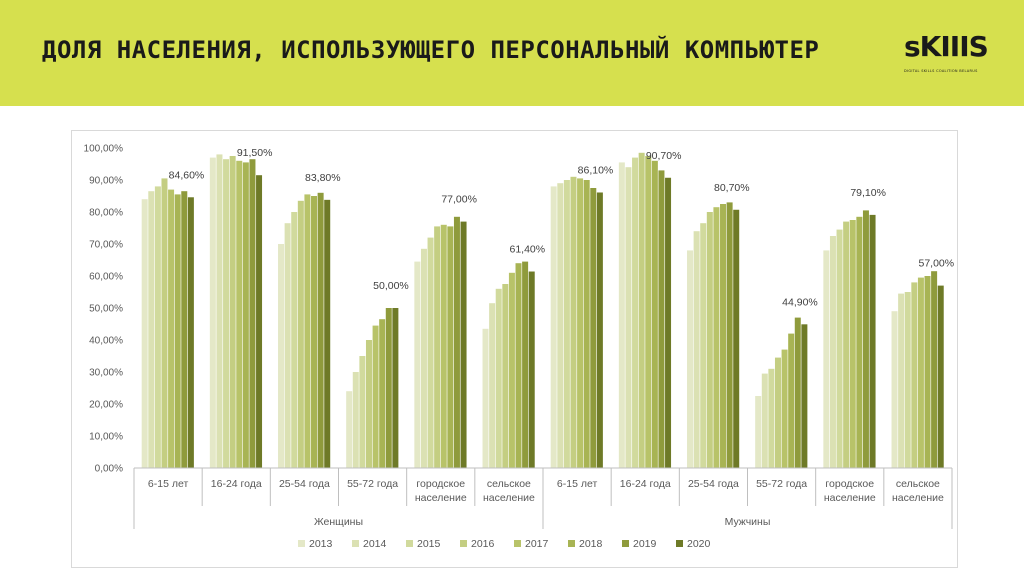 This screenshot has height=576, width=1024. Describe the element at coordinates (537, 544) in the screenshot. I see `legend-label: 2017` at that location.